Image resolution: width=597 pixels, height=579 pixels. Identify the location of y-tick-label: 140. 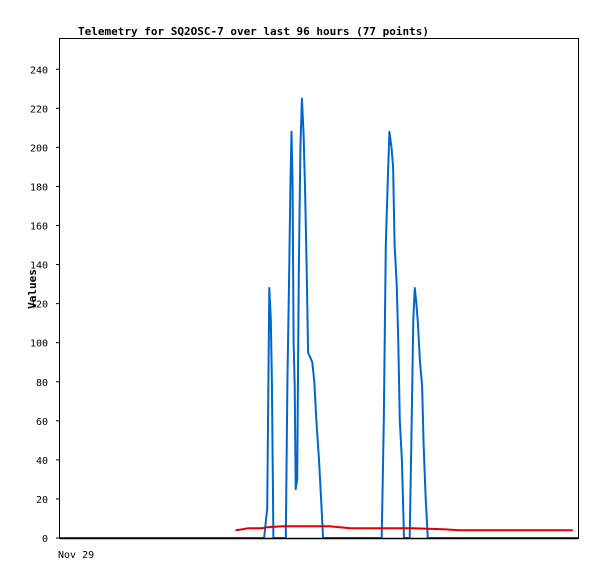
(39, 266).